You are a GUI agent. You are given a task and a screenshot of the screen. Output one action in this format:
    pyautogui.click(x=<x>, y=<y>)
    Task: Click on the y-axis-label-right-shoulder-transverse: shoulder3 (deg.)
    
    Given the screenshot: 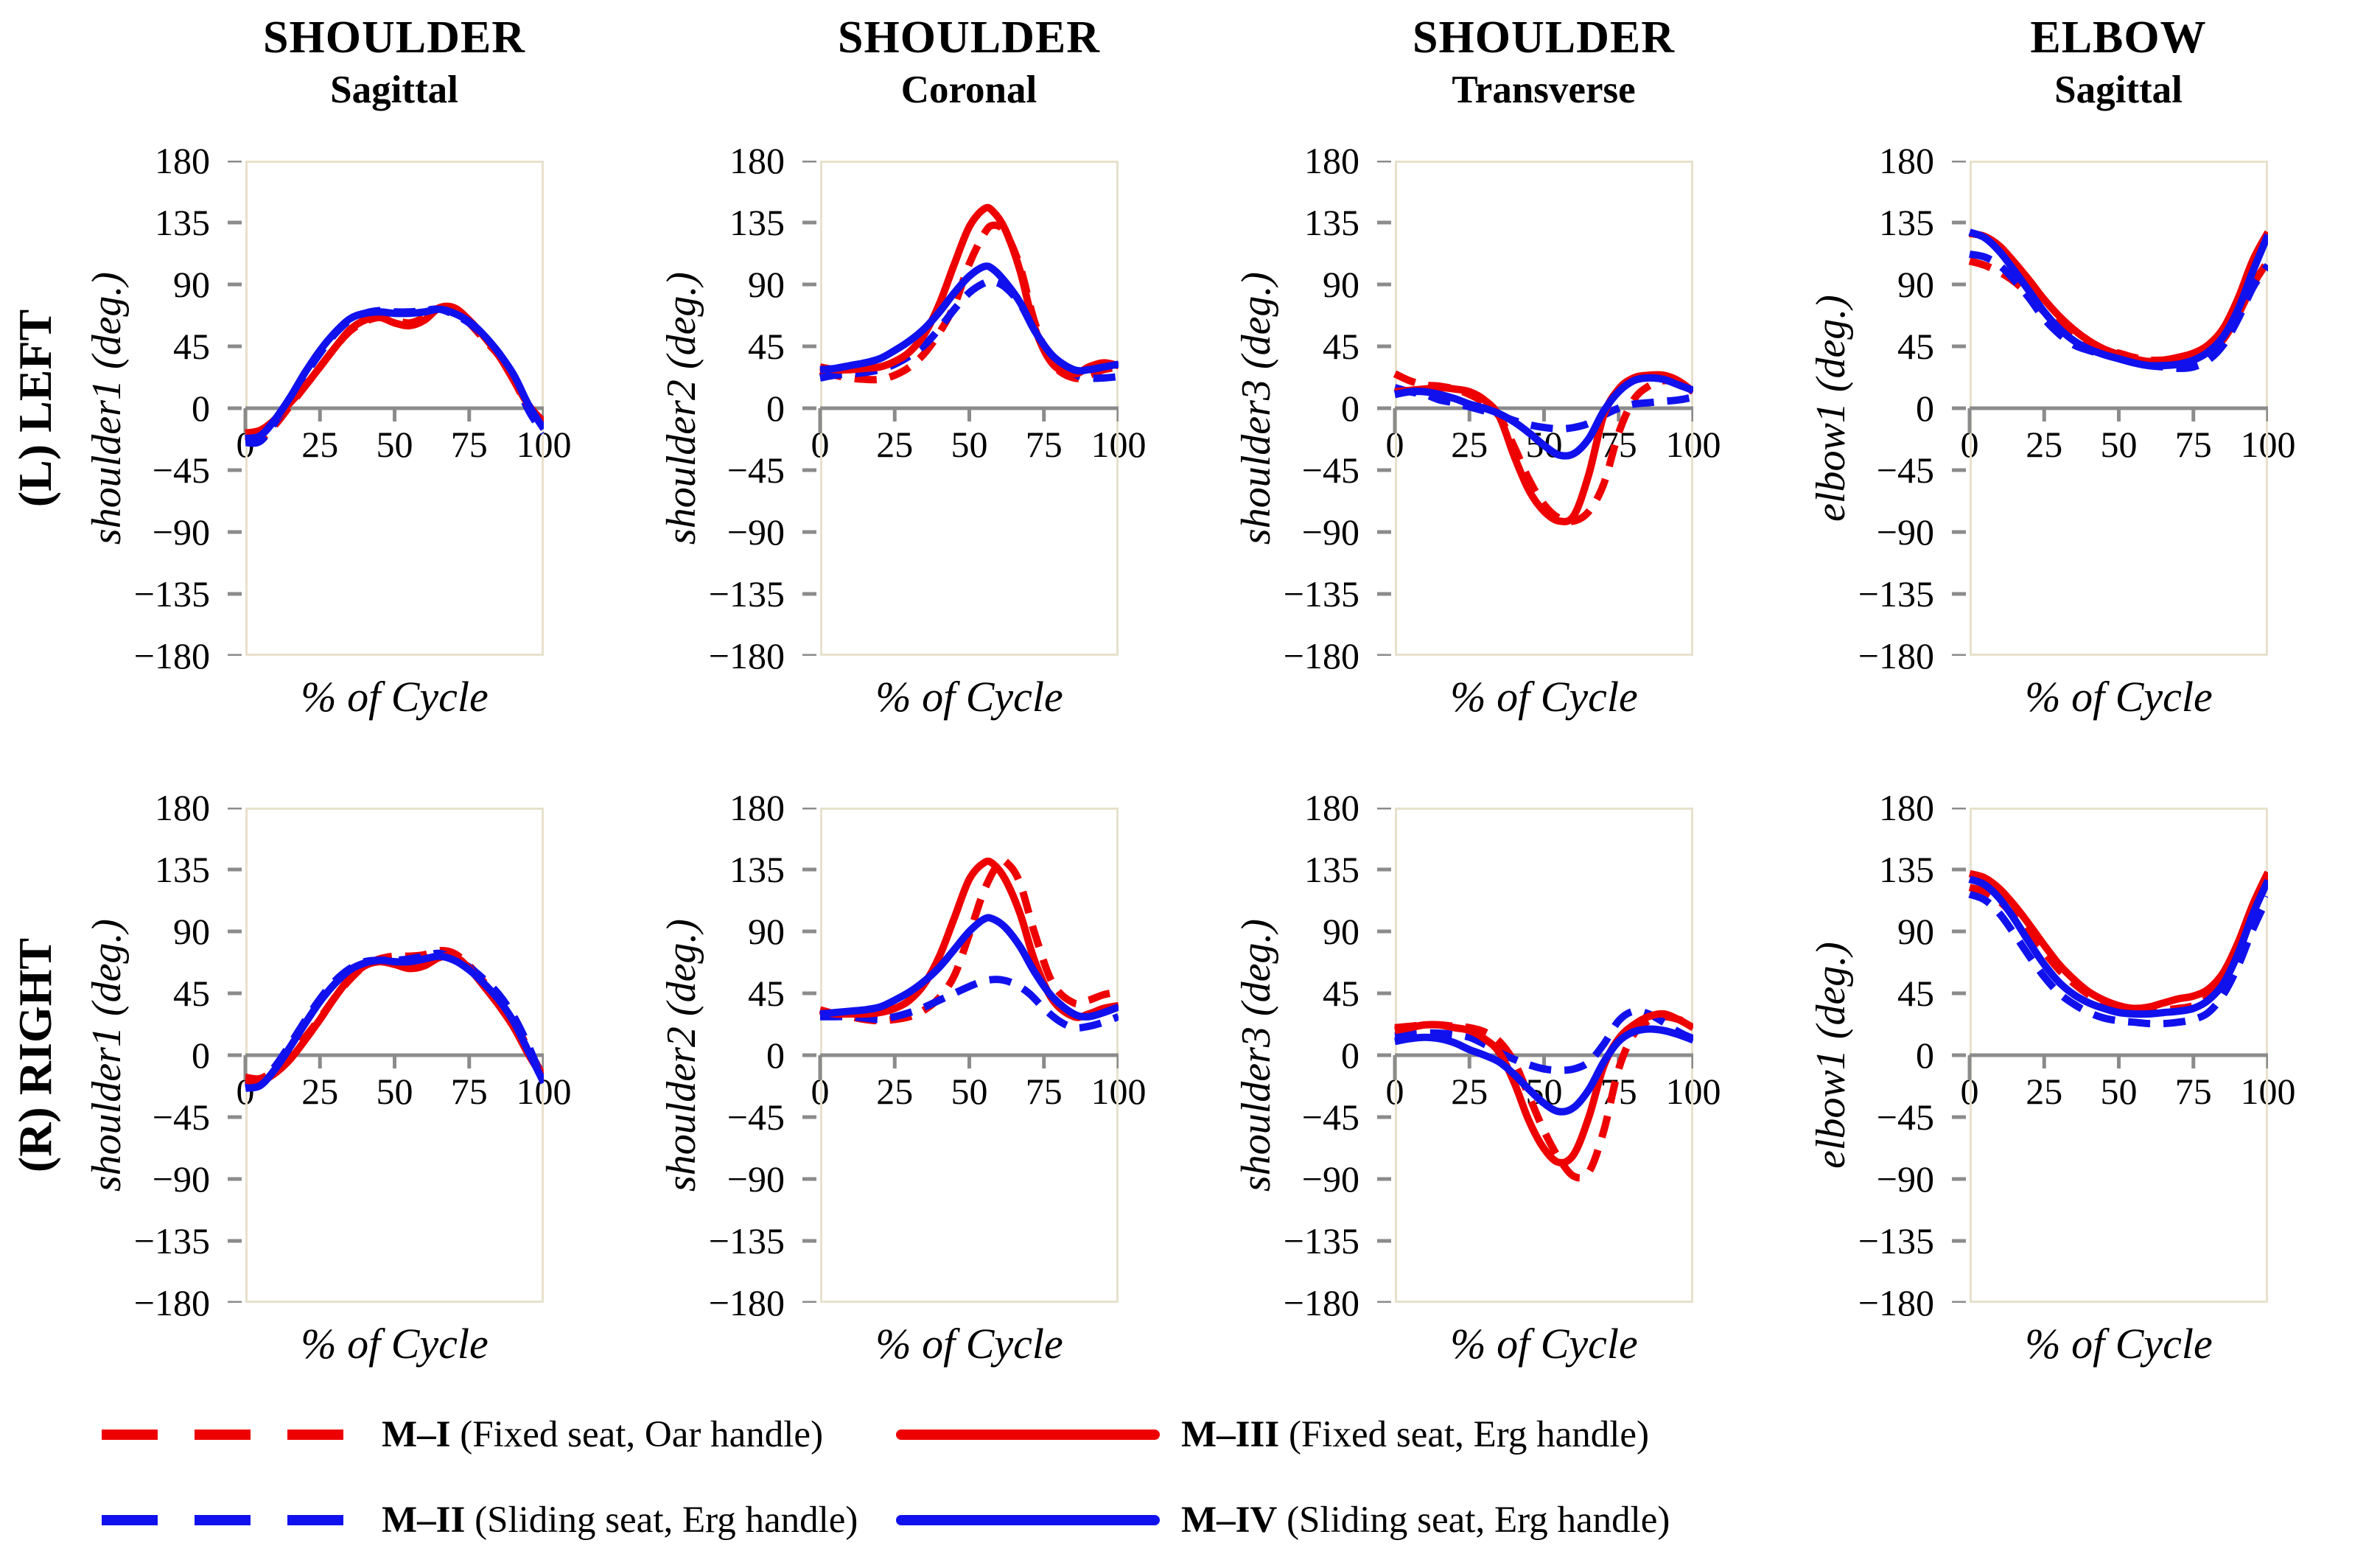 What is the action you would take?
    pyautogui.click(x=1256, y=1055)
    